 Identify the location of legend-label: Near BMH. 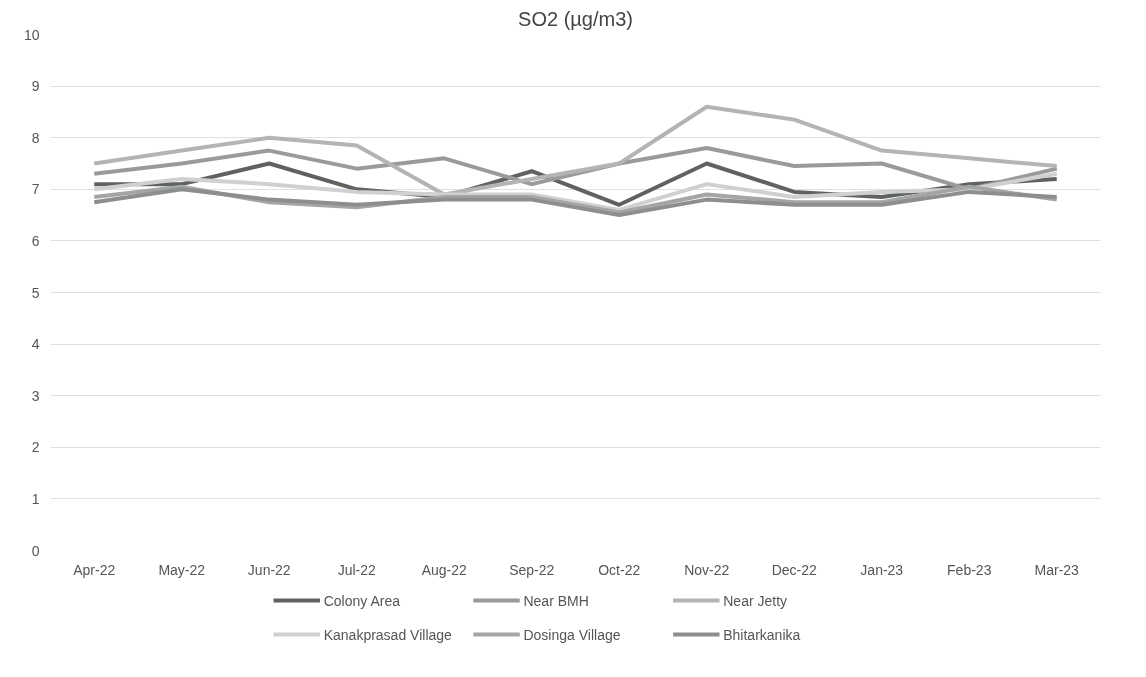
(556, 600).